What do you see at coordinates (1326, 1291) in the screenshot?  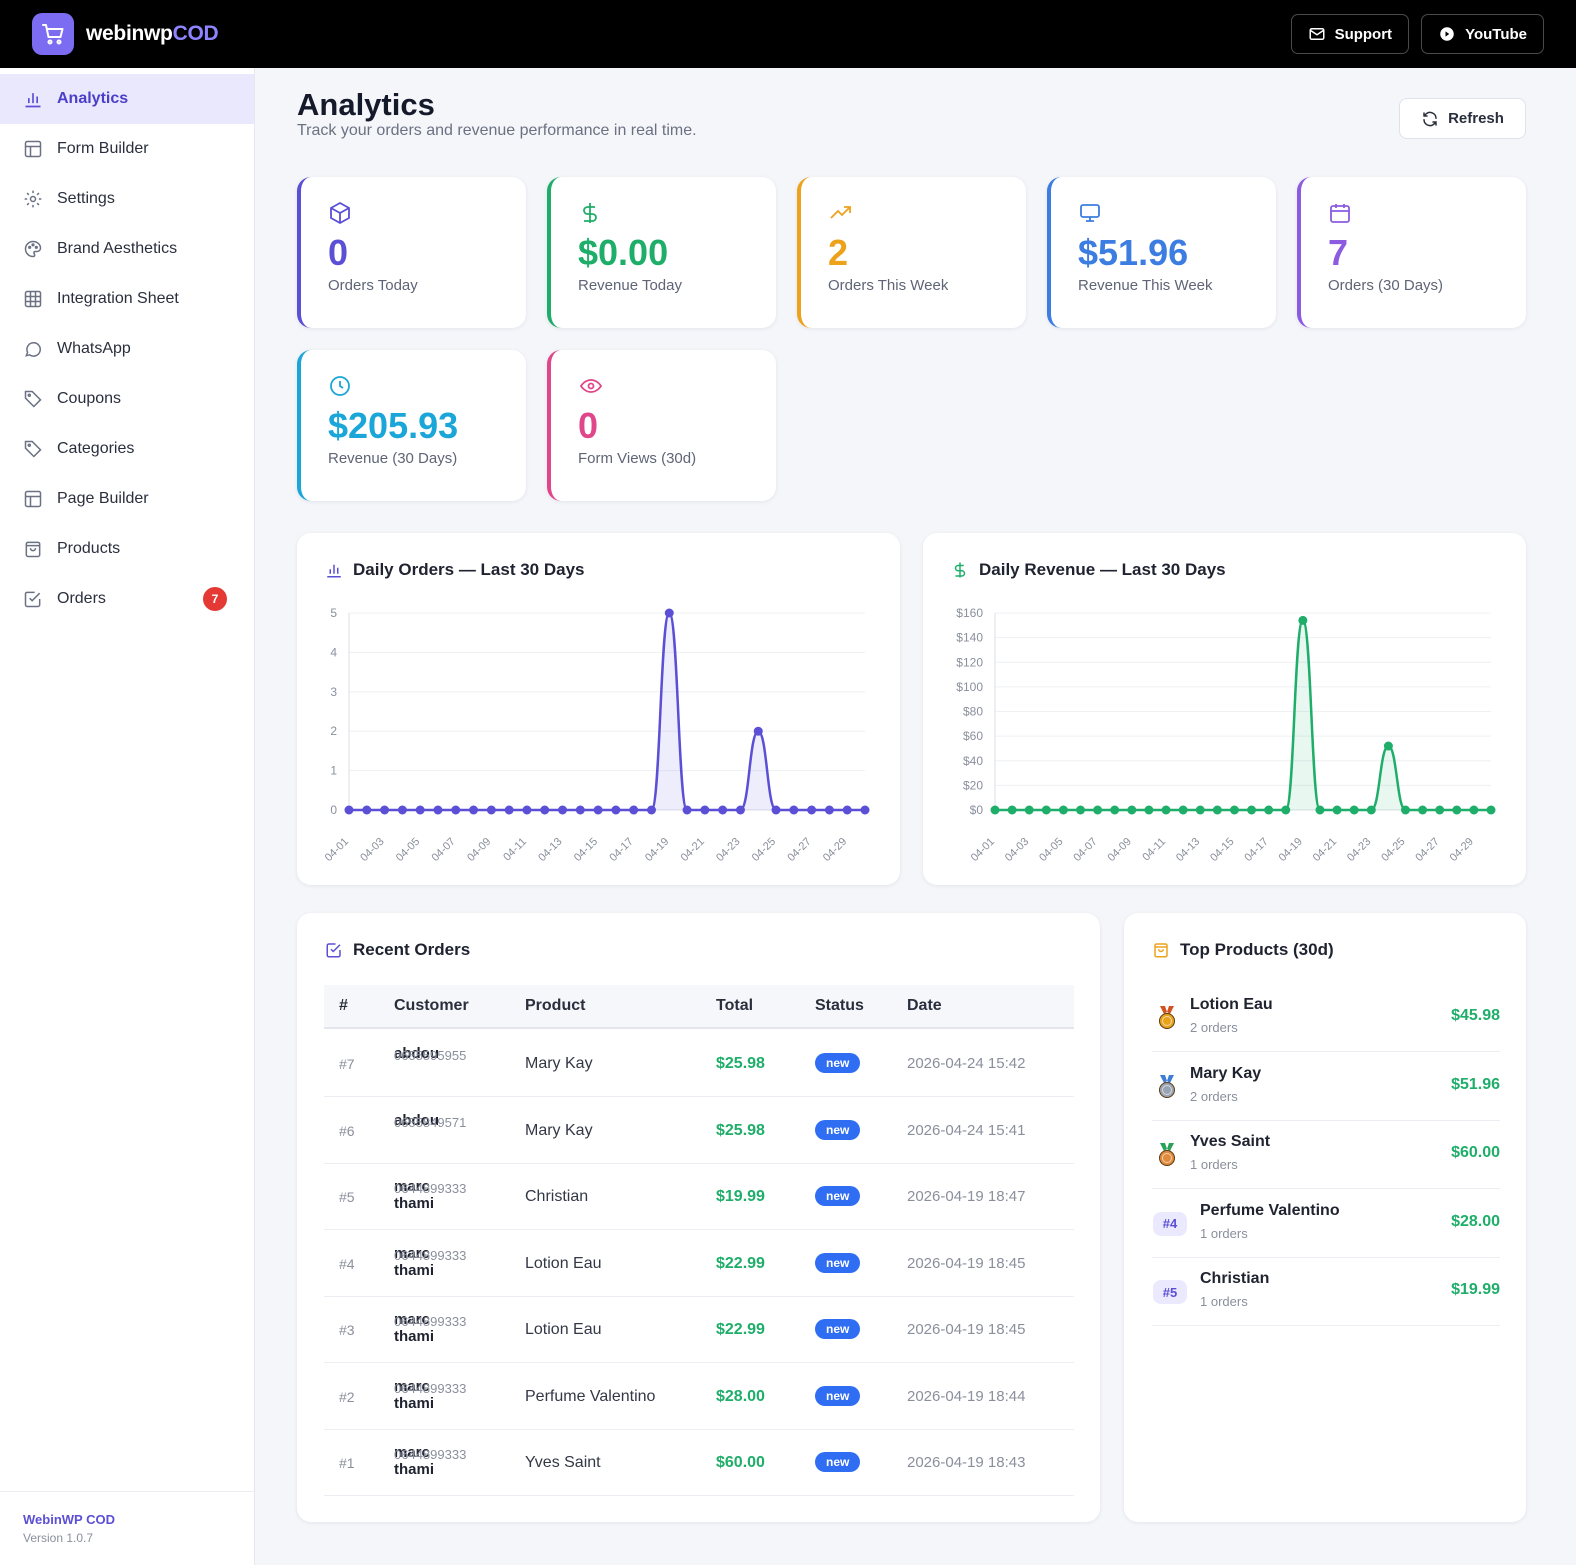 I see `top-product-item: #5 Christian 1 orders $19.99` at bounding box center [1326, 1291].